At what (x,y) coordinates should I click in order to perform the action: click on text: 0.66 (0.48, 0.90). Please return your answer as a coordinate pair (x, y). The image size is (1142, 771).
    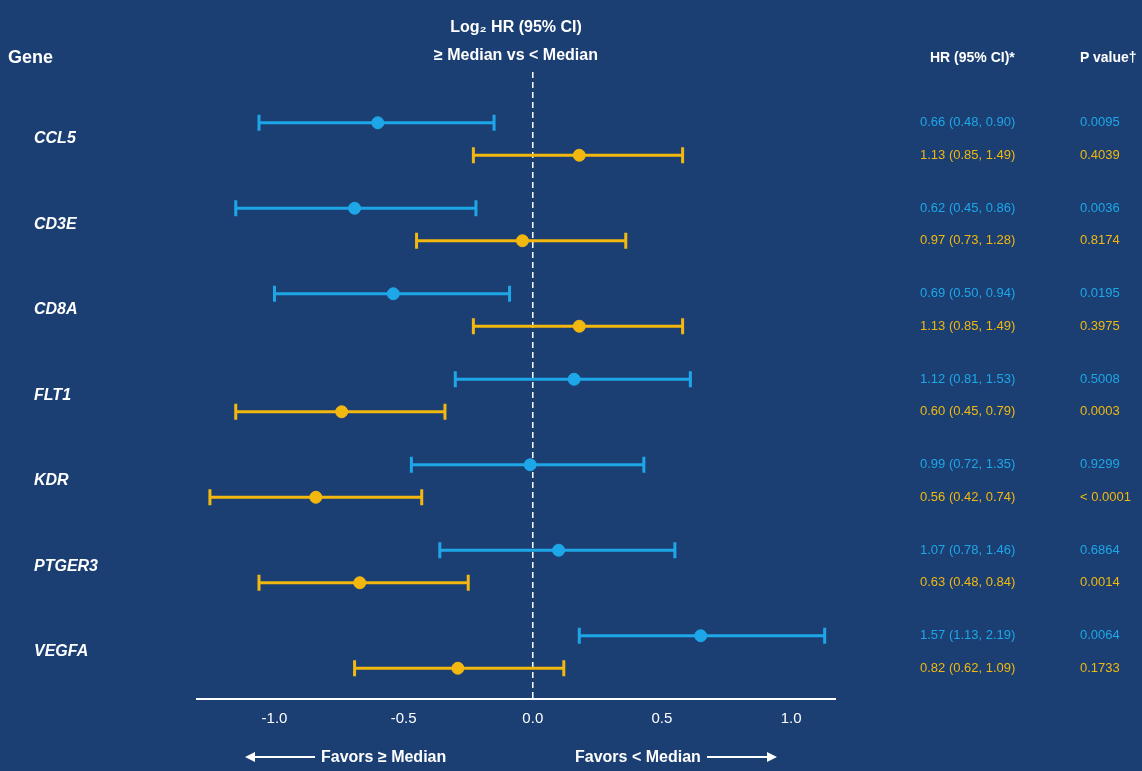
    Looking at the image, I should click on (968, 122).